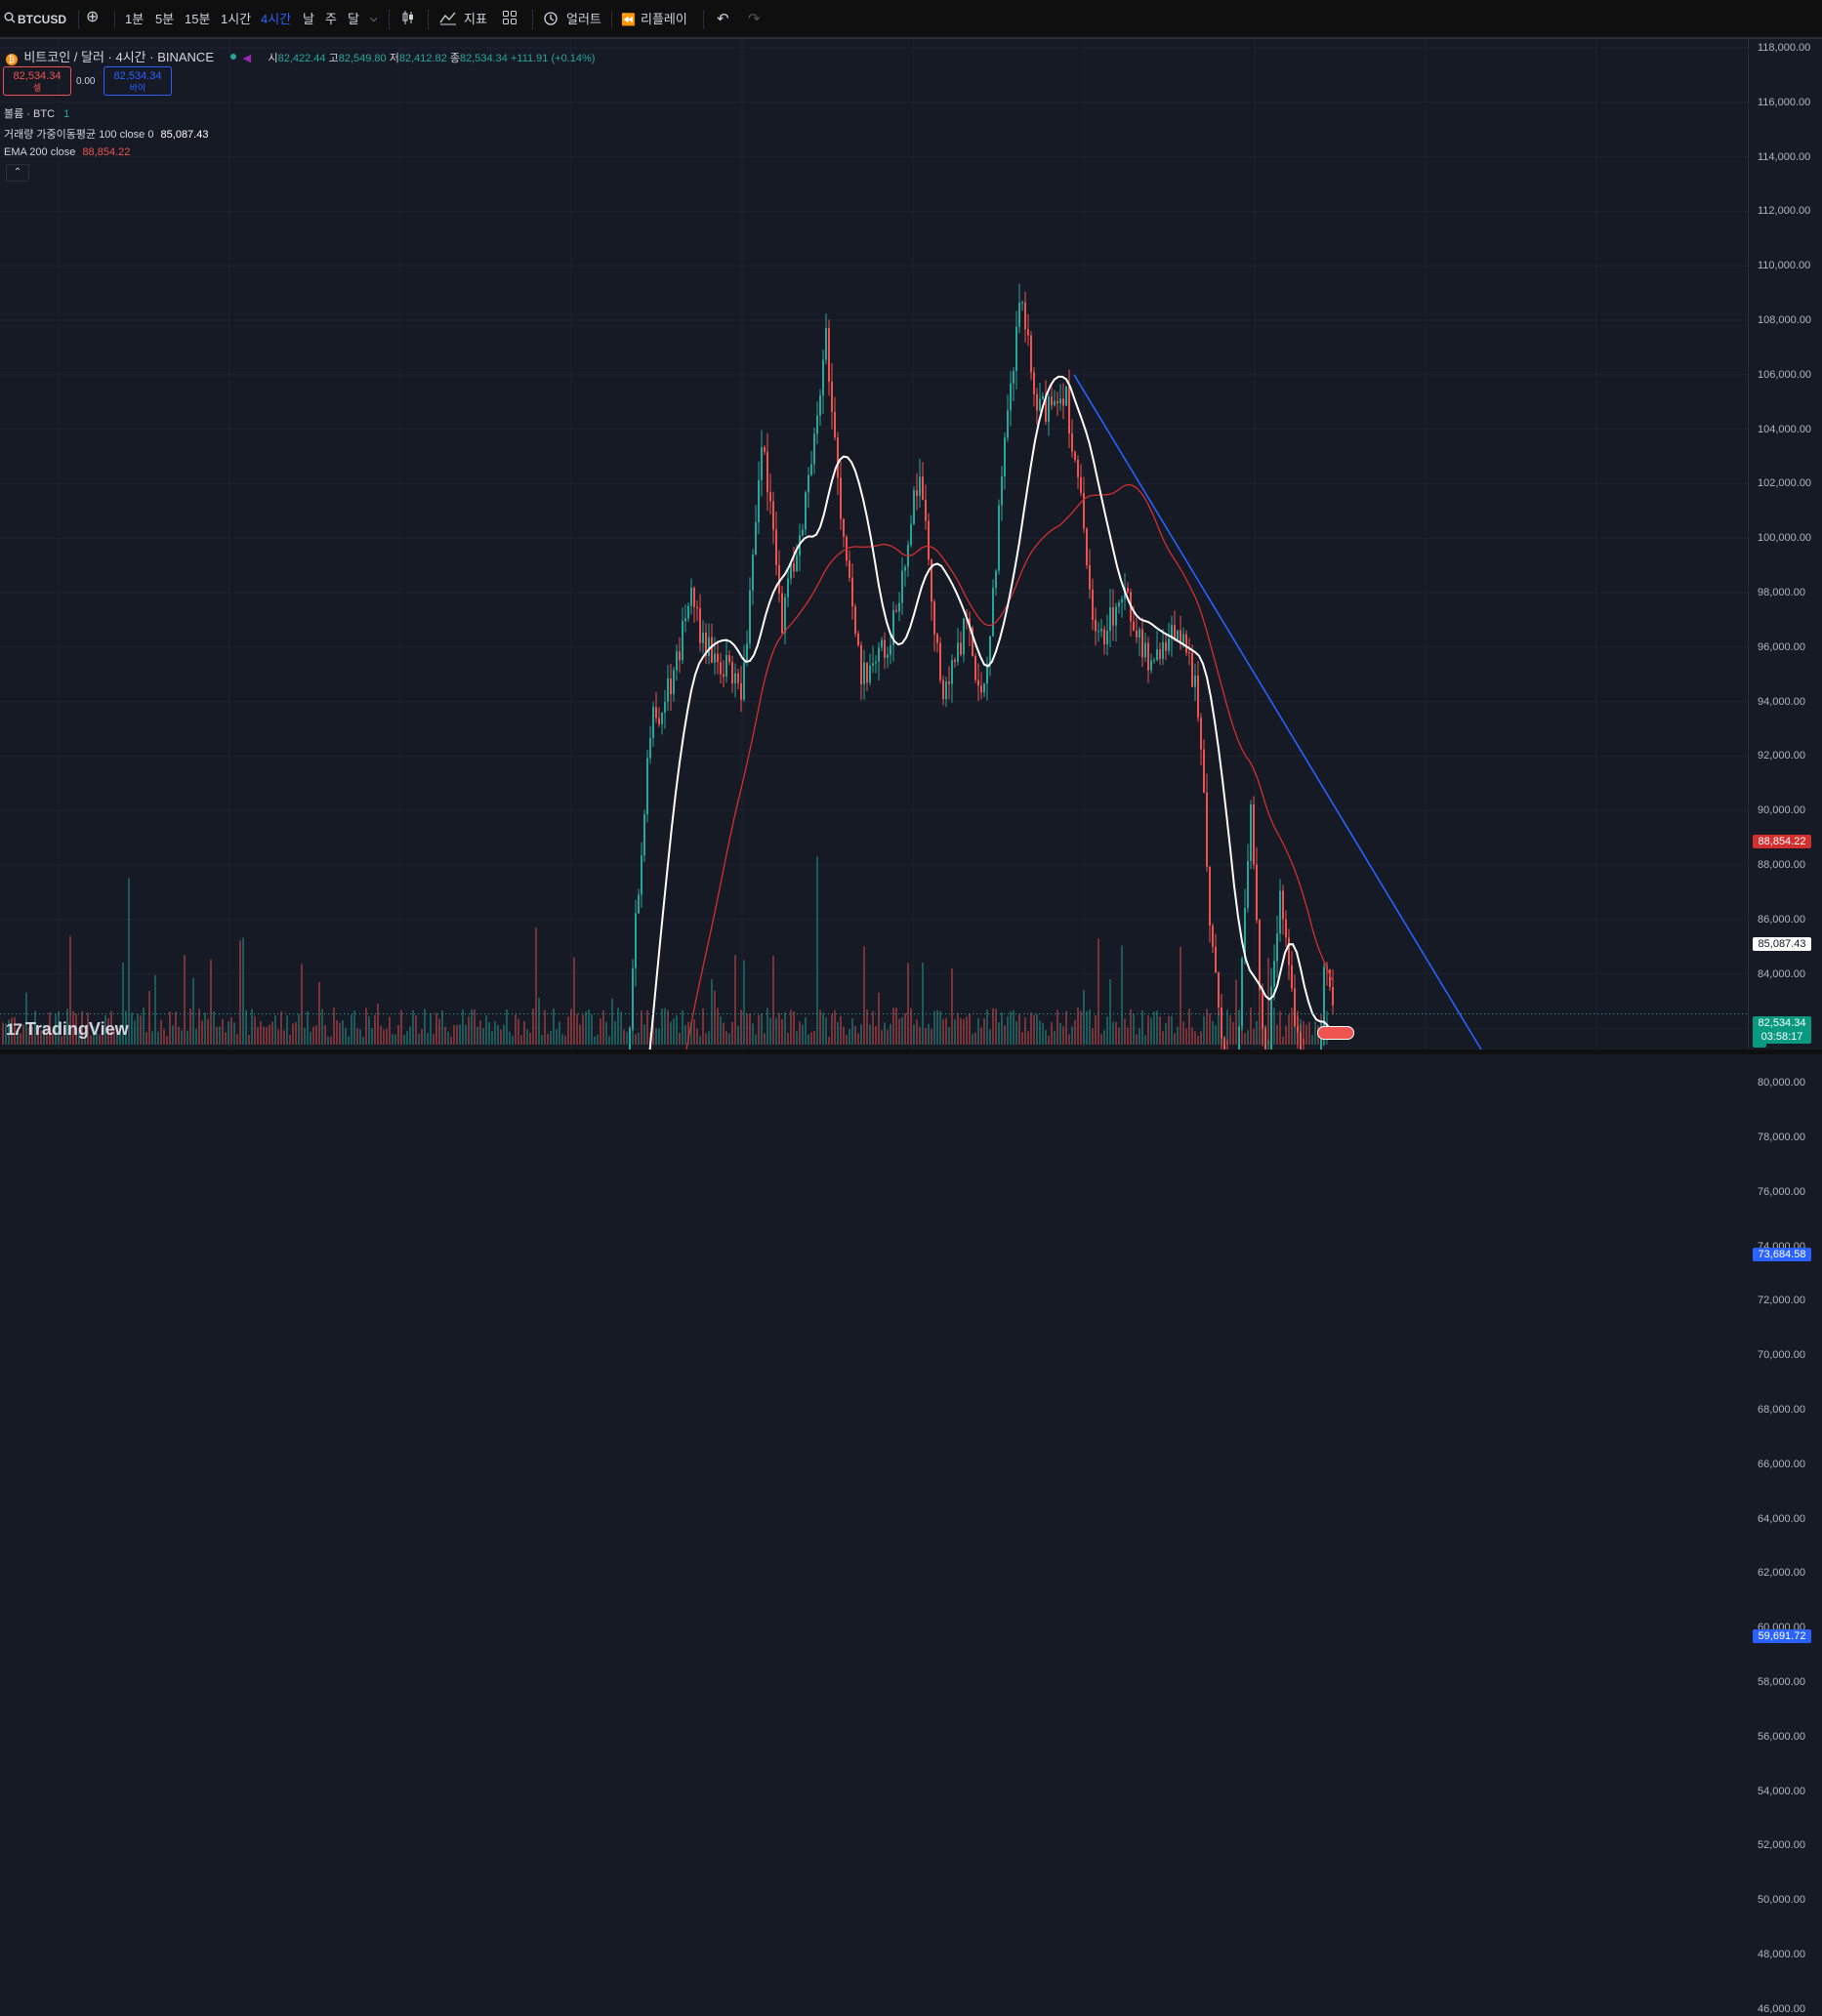 The height and width of the screenshot is (2016, 1822). I want to click on tradingview-logo: 17 TradingView, so click(67, 1030).